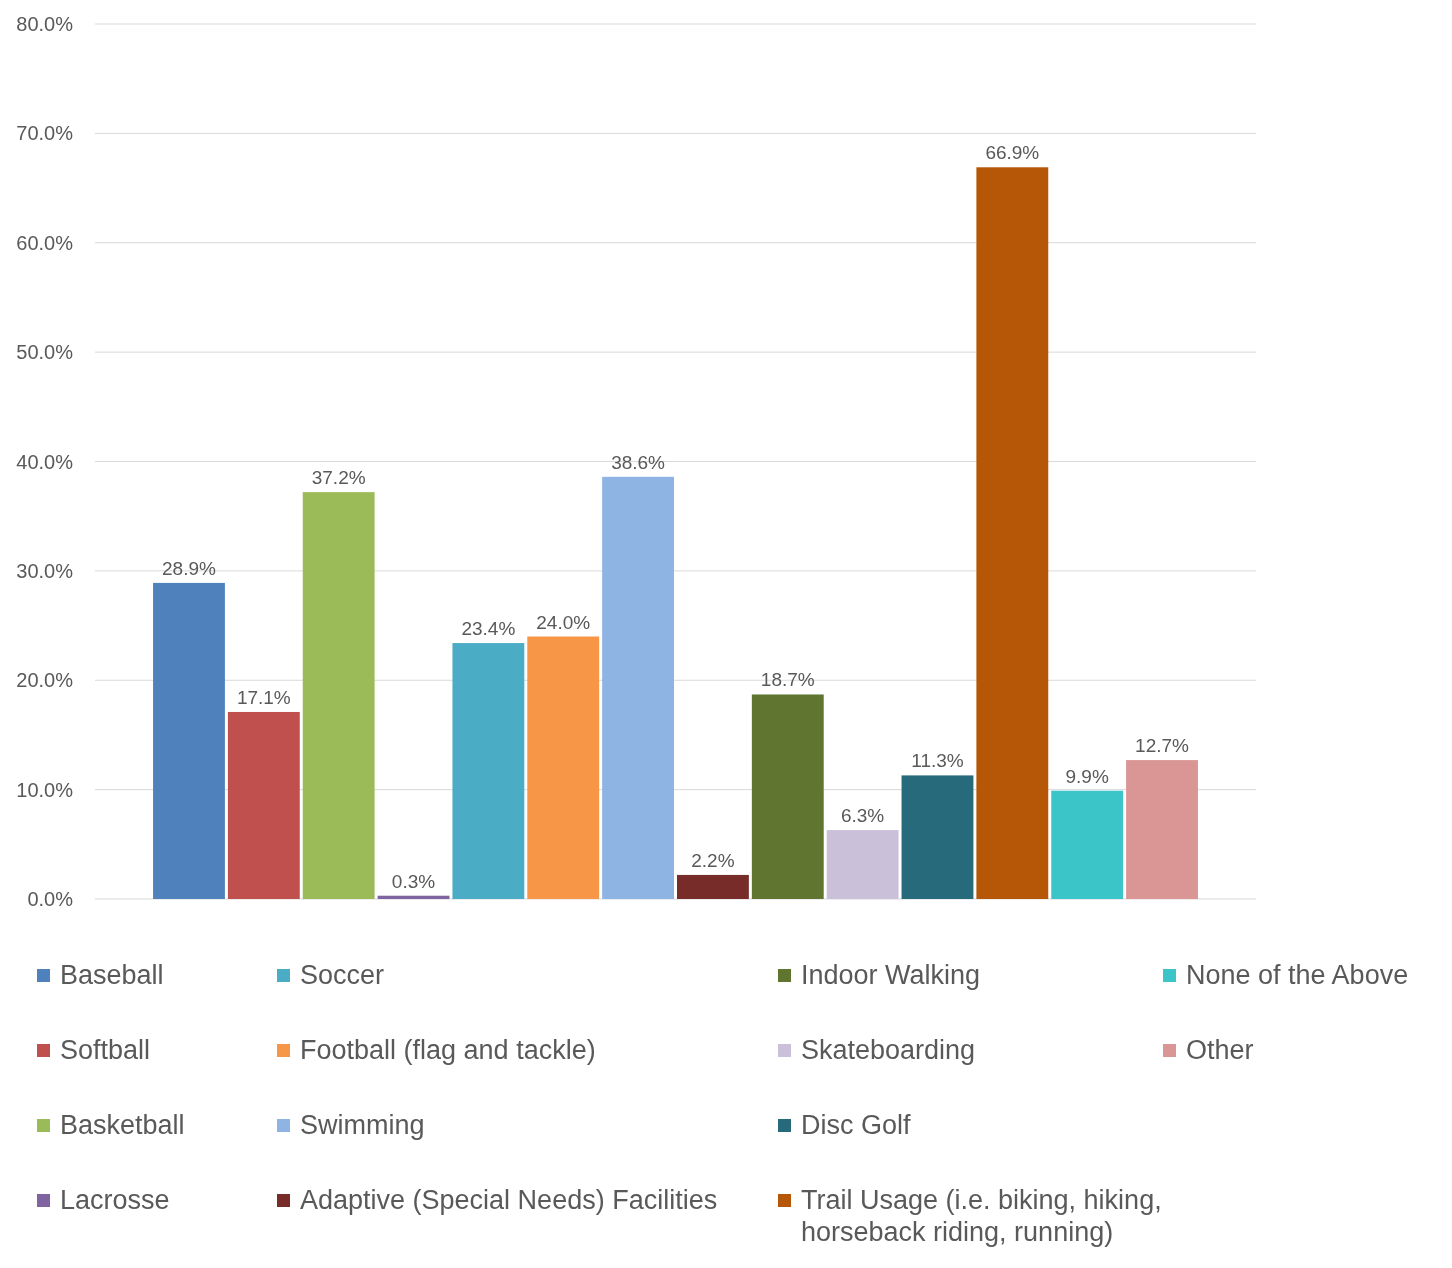 The image size is (1452, 1268). I want to click on data-label: 11.3%, so click(937, 761).